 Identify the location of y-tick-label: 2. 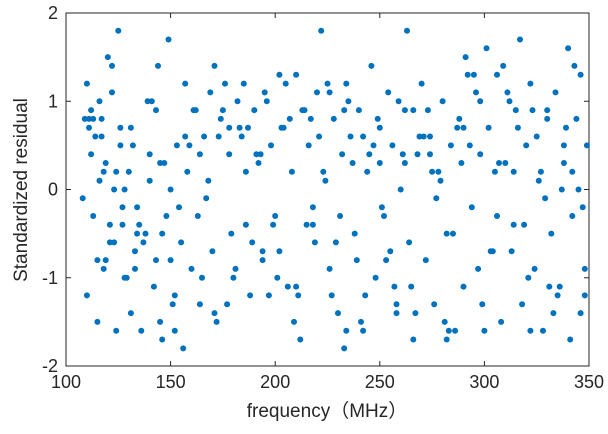
(53, 13).